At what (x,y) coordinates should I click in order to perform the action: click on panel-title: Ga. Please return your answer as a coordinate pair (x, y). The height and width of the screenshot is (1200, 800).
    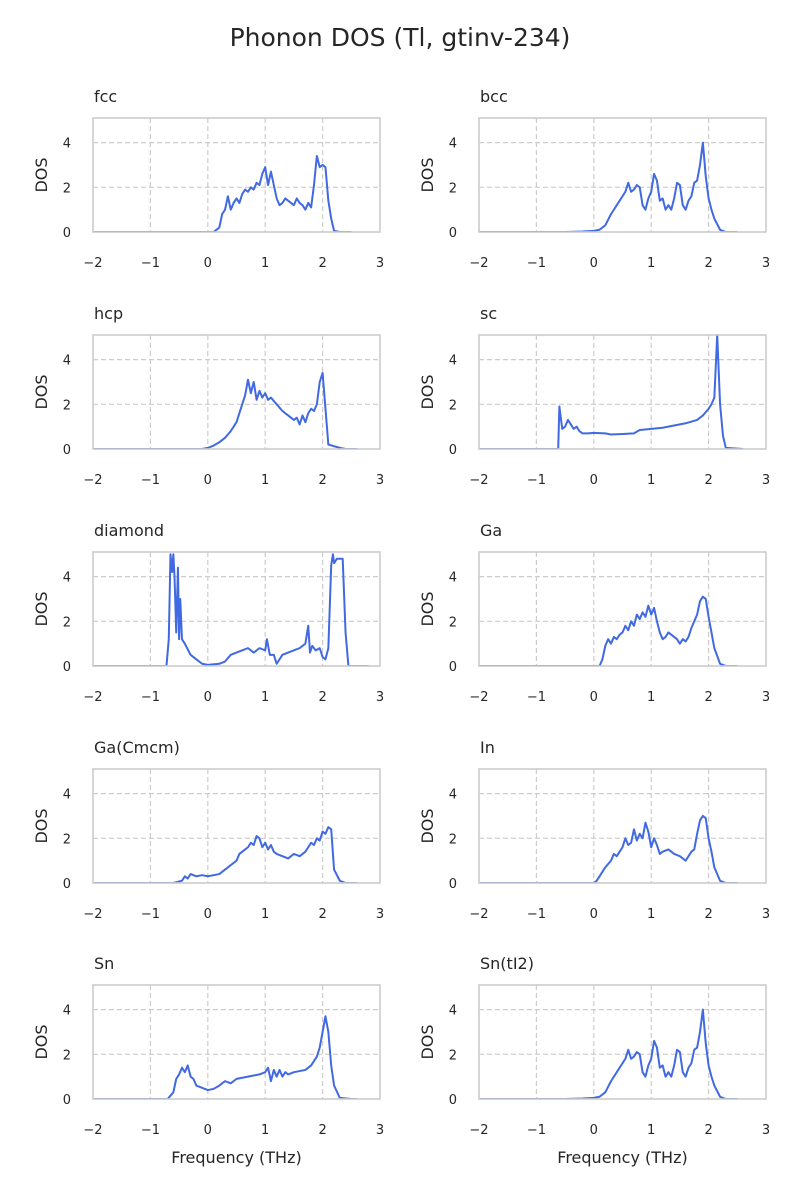
    Looking at the image, I should click on (491, 530).